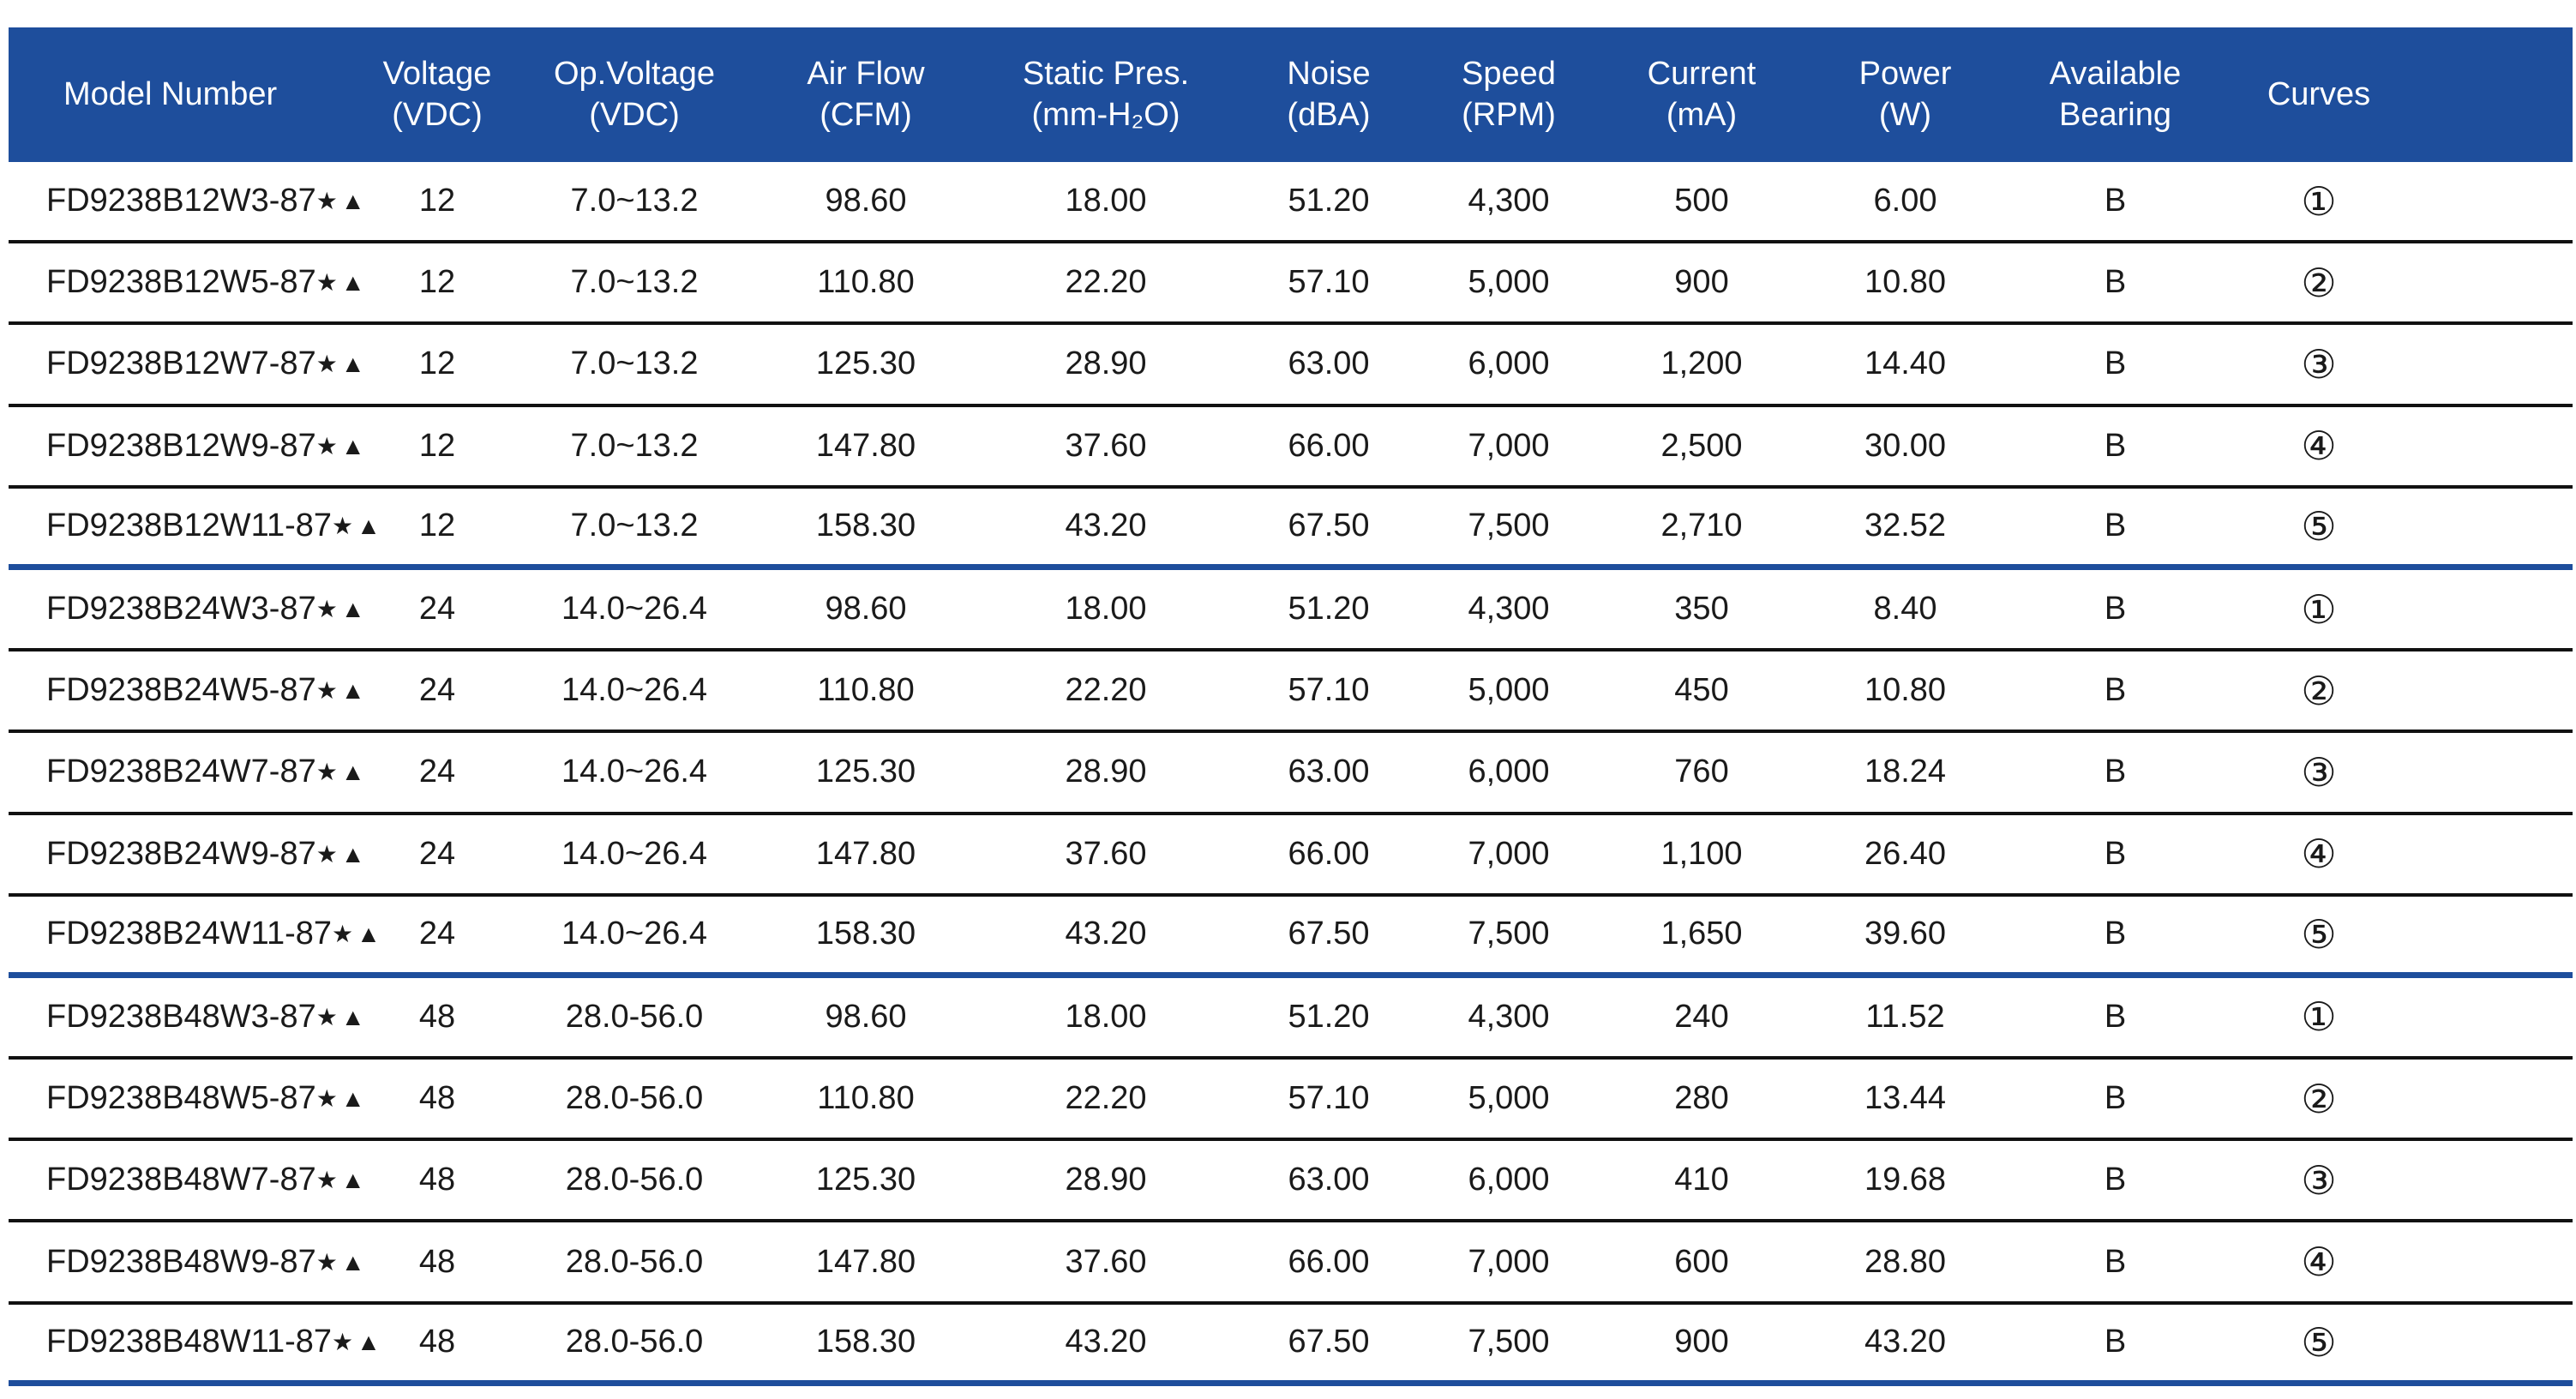  Describe the element at coordinates (865, 934) in the screenshot. I see `air-flow-cell: 158.30` at that location.